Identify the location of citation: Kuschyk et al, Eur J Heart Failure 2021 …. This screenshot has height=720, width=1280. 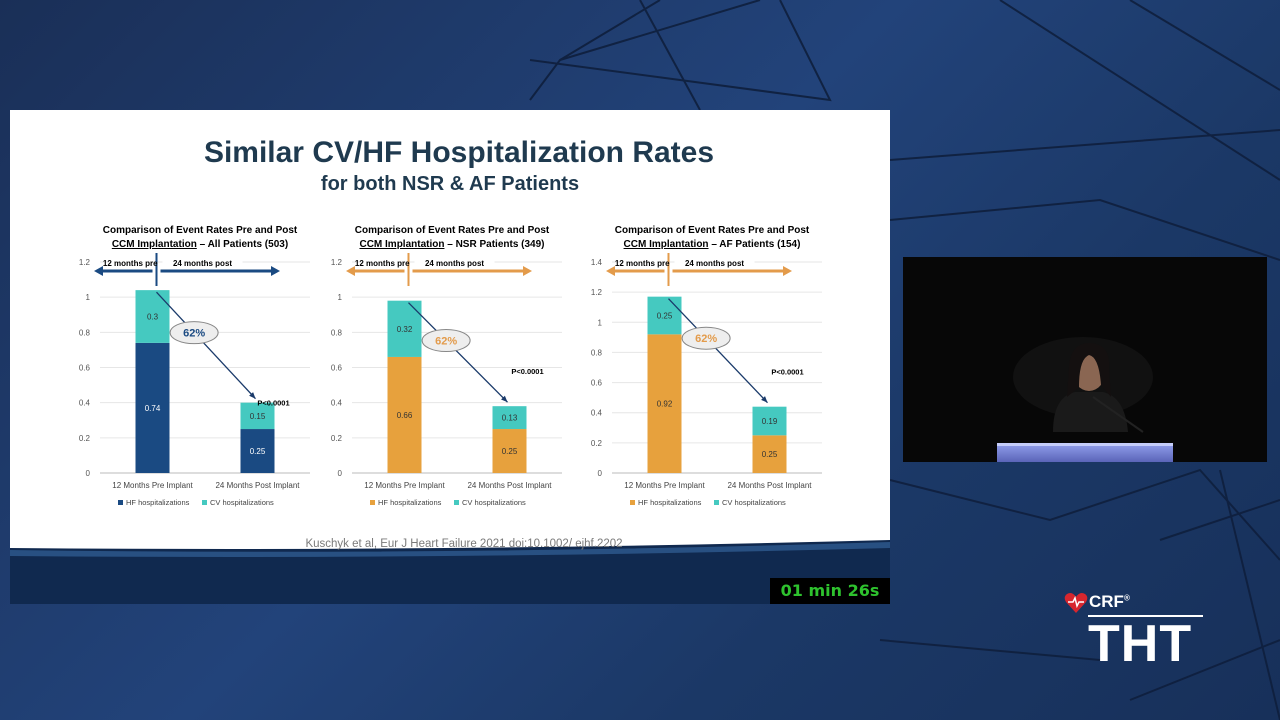
(464, 544).